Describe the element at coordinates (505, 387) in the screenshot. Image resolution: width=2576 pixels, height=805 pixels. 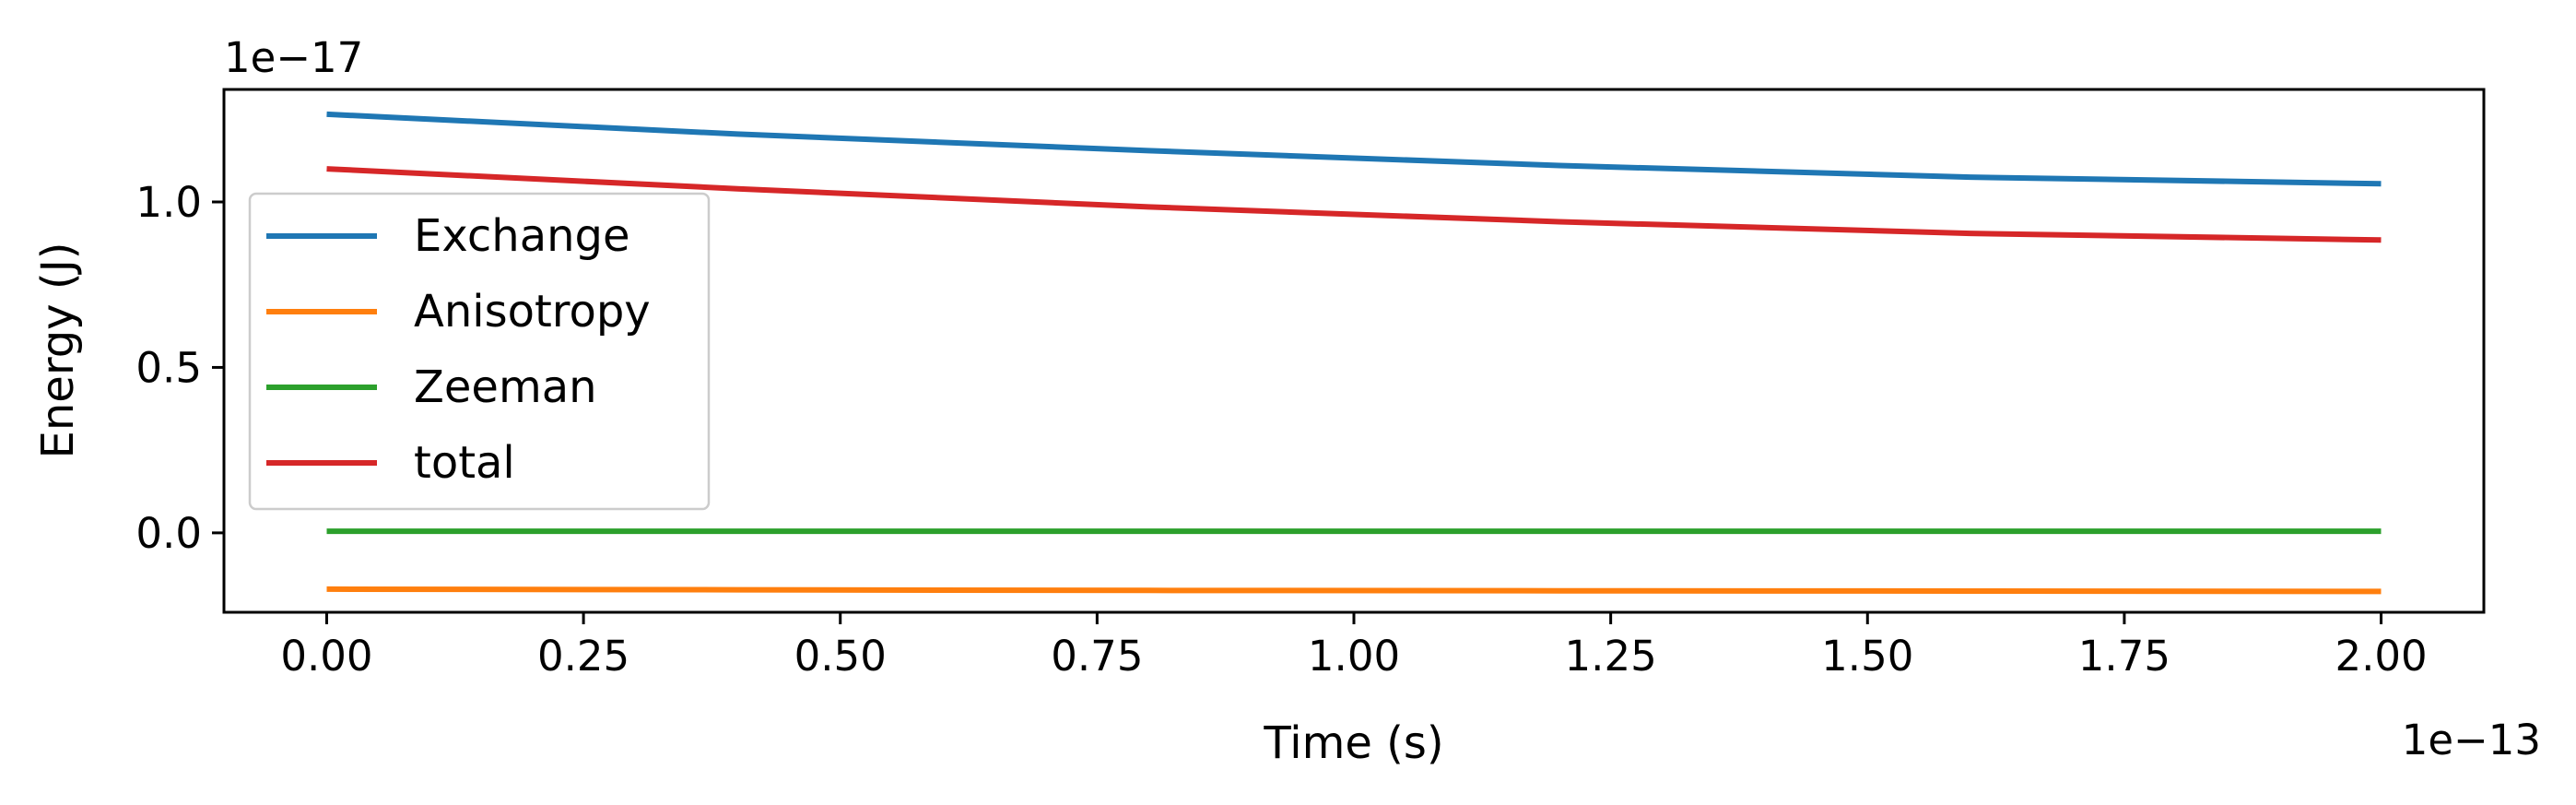
I see `legend-label-zeeman: Zeeman` at that location.